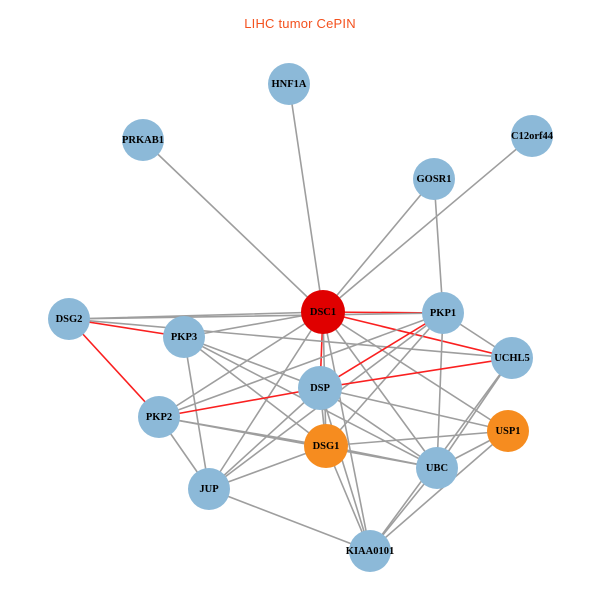 The image size is (600, 600). What do you see at coordinates (417, 335) in the screenshot?
I see `graph-edge-dsc1-uchl5` at bounding box center [417, 335].